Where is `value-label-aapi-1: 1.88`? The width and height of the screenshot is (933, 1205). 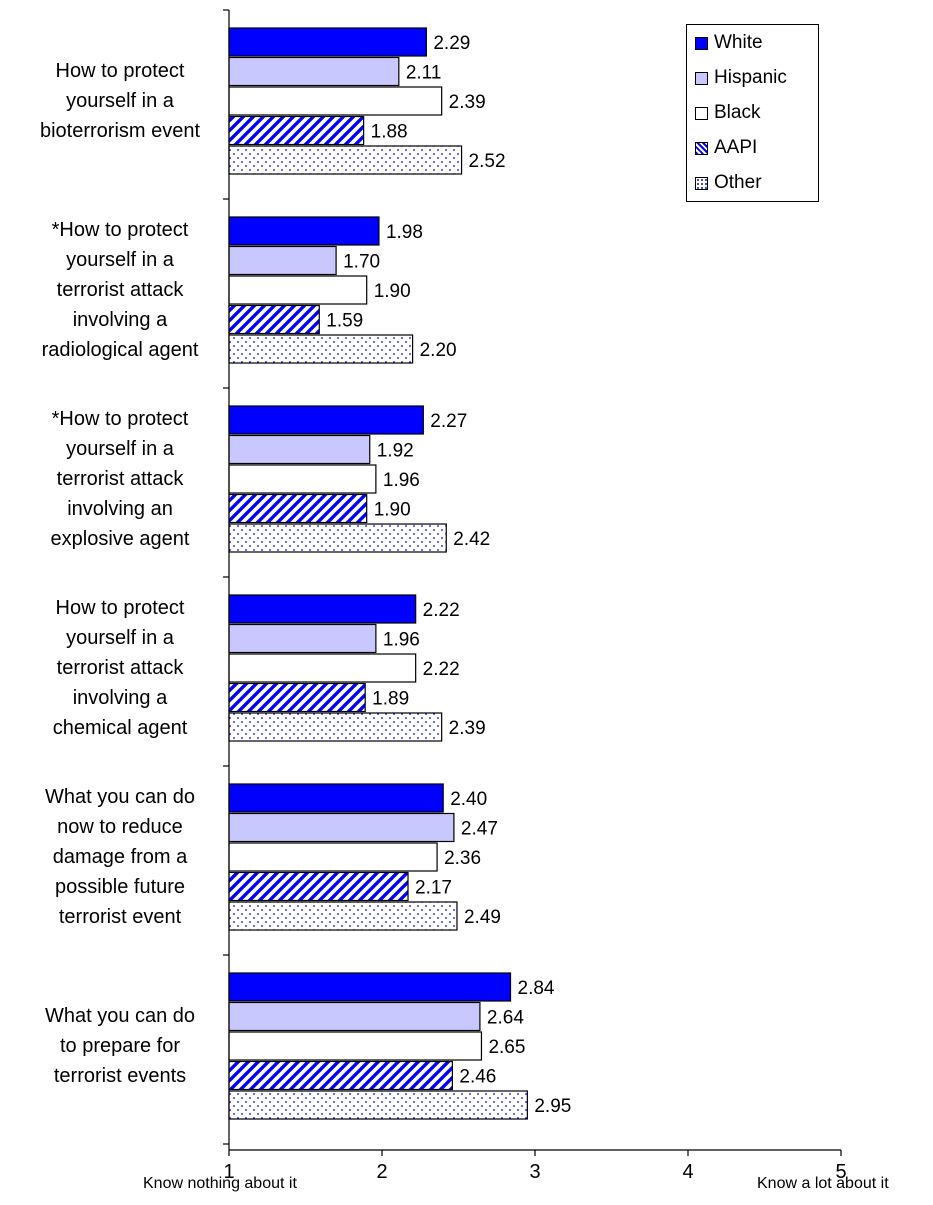
value-label-aapi-1: 1.88 is located at coordinates (389, 132).